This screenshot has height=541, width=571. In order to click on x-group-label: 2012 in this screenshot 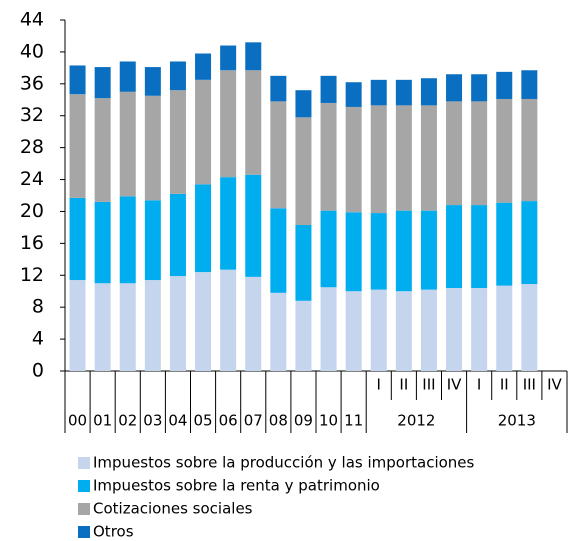, I will do `click(416, 421)`.